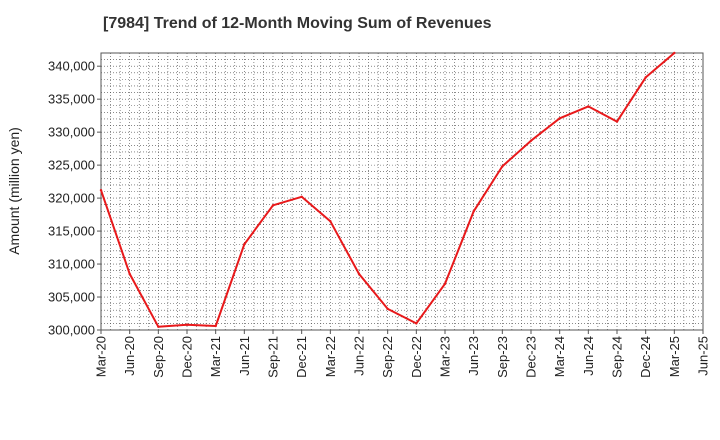 This screenshot has width=720, height=440. Describe the element at coordinates (703, 356) in the screenshot. I see `x-tick-label: Jun-25` at that location.